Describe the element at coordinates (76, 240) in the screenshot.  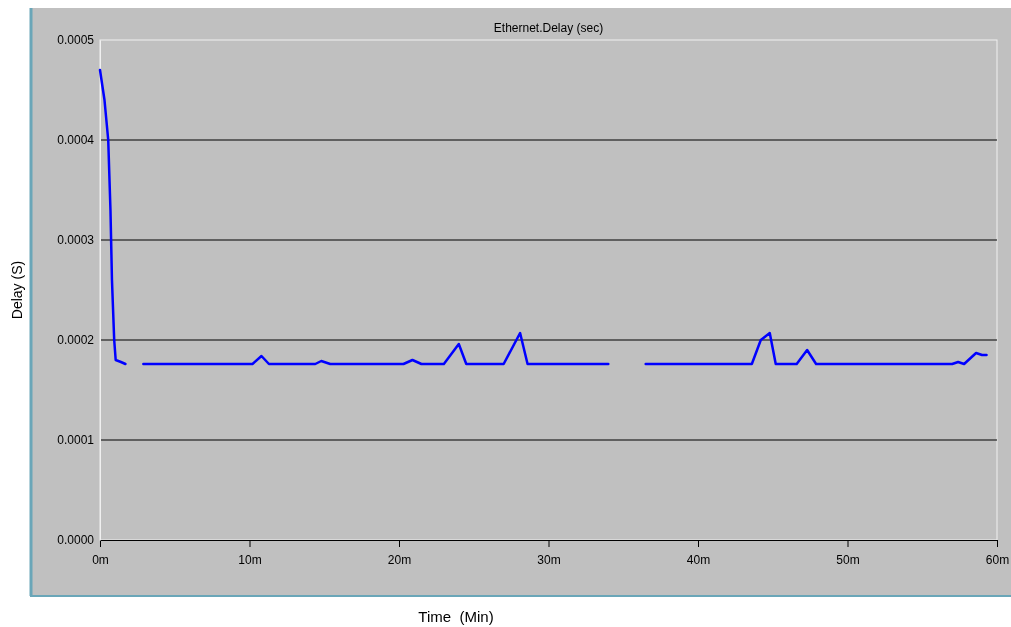
I see `y-tick-label: 0.0003` at that location.